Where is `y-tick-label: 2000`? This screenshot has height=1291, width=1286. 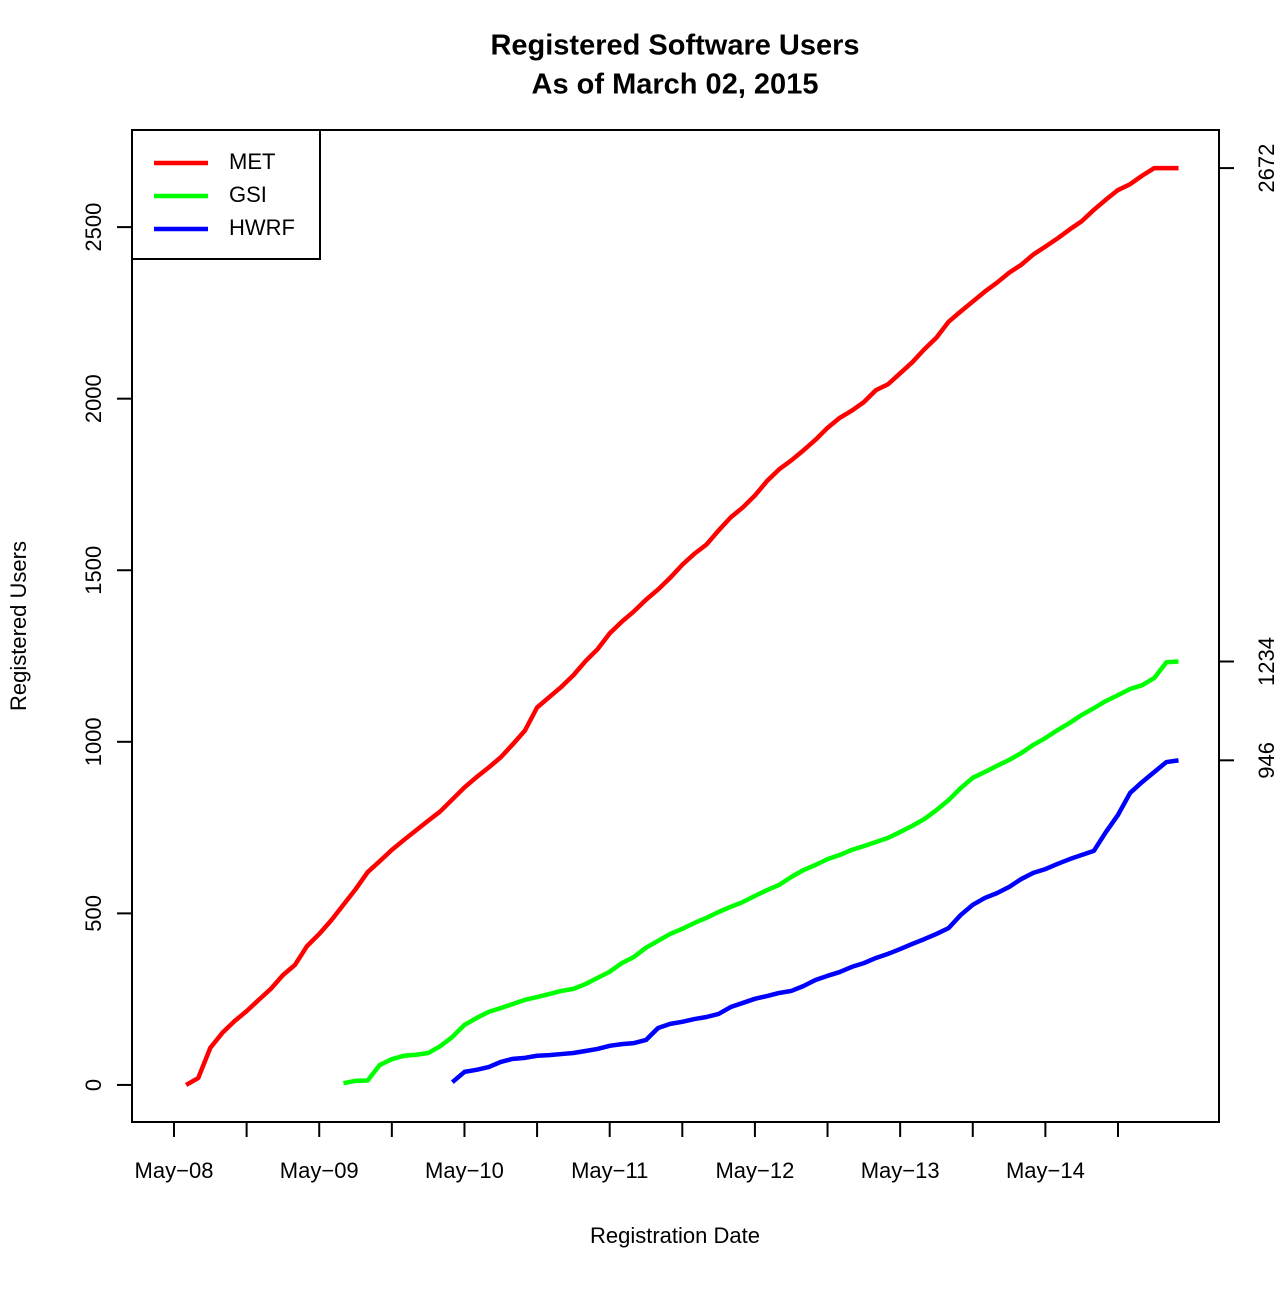 y-tick-label: 2000 is located at coordinates (93, 398).